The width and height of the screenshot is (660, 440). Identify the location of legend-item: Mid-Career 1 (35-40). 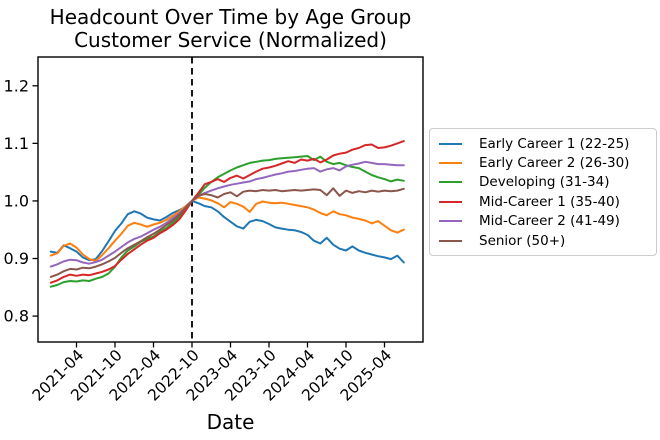
(547, 201).